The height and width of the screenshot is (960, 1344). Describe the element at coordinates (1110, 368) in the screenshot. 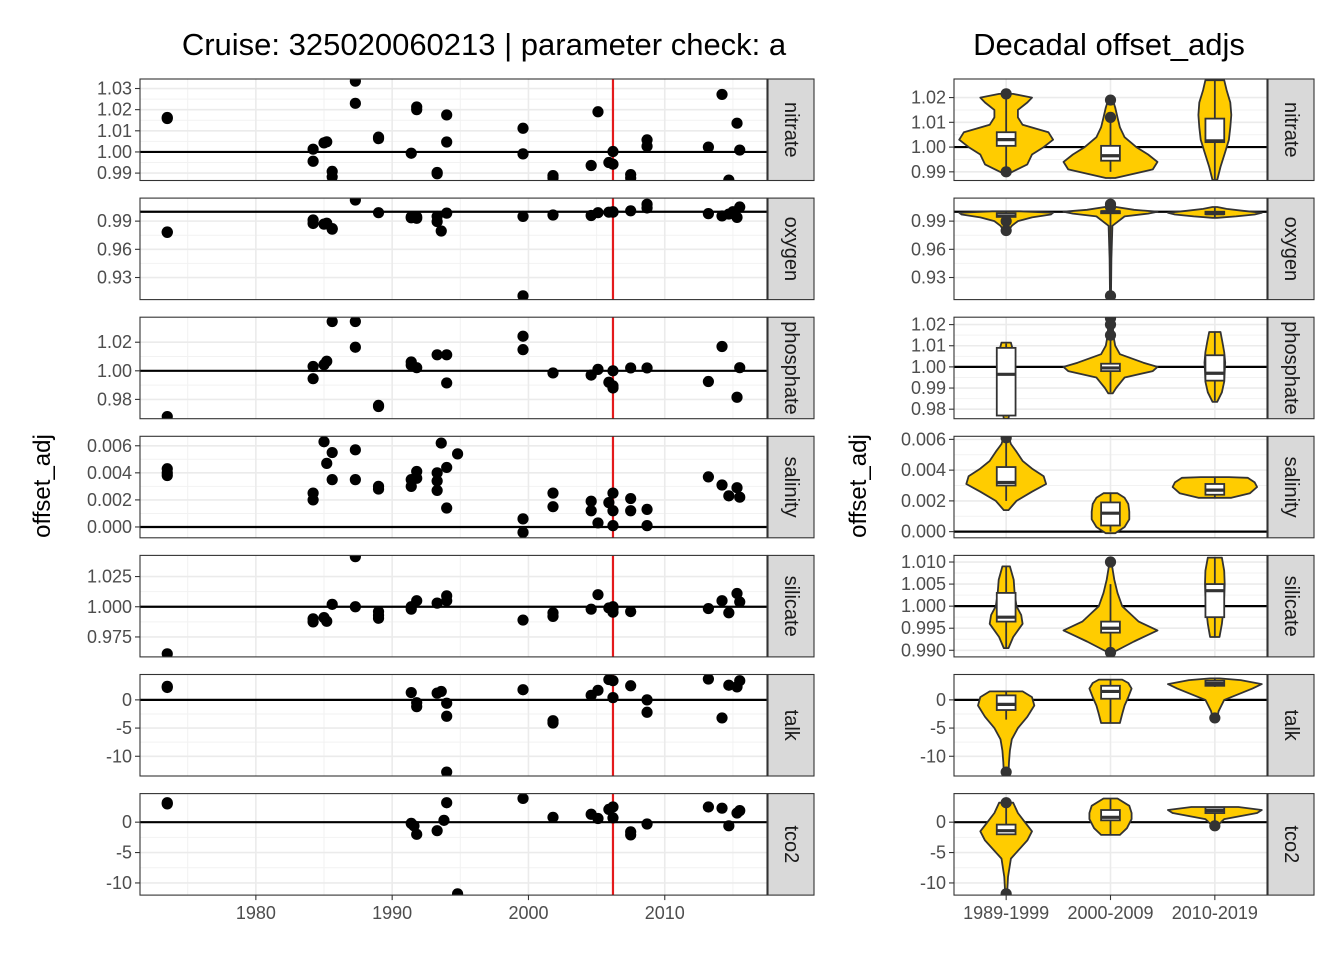

I see `violin-panel-border` at that location.